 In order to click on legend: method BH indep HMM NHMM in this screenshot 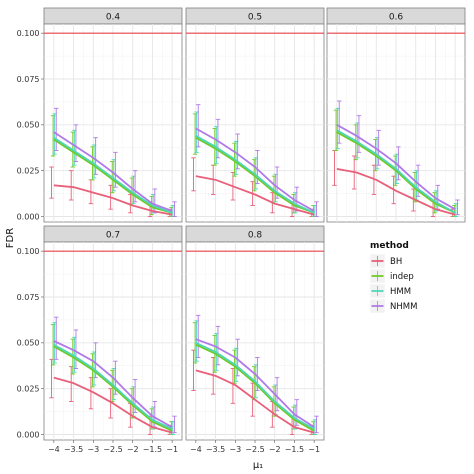, I will do `click(393, 277)`.